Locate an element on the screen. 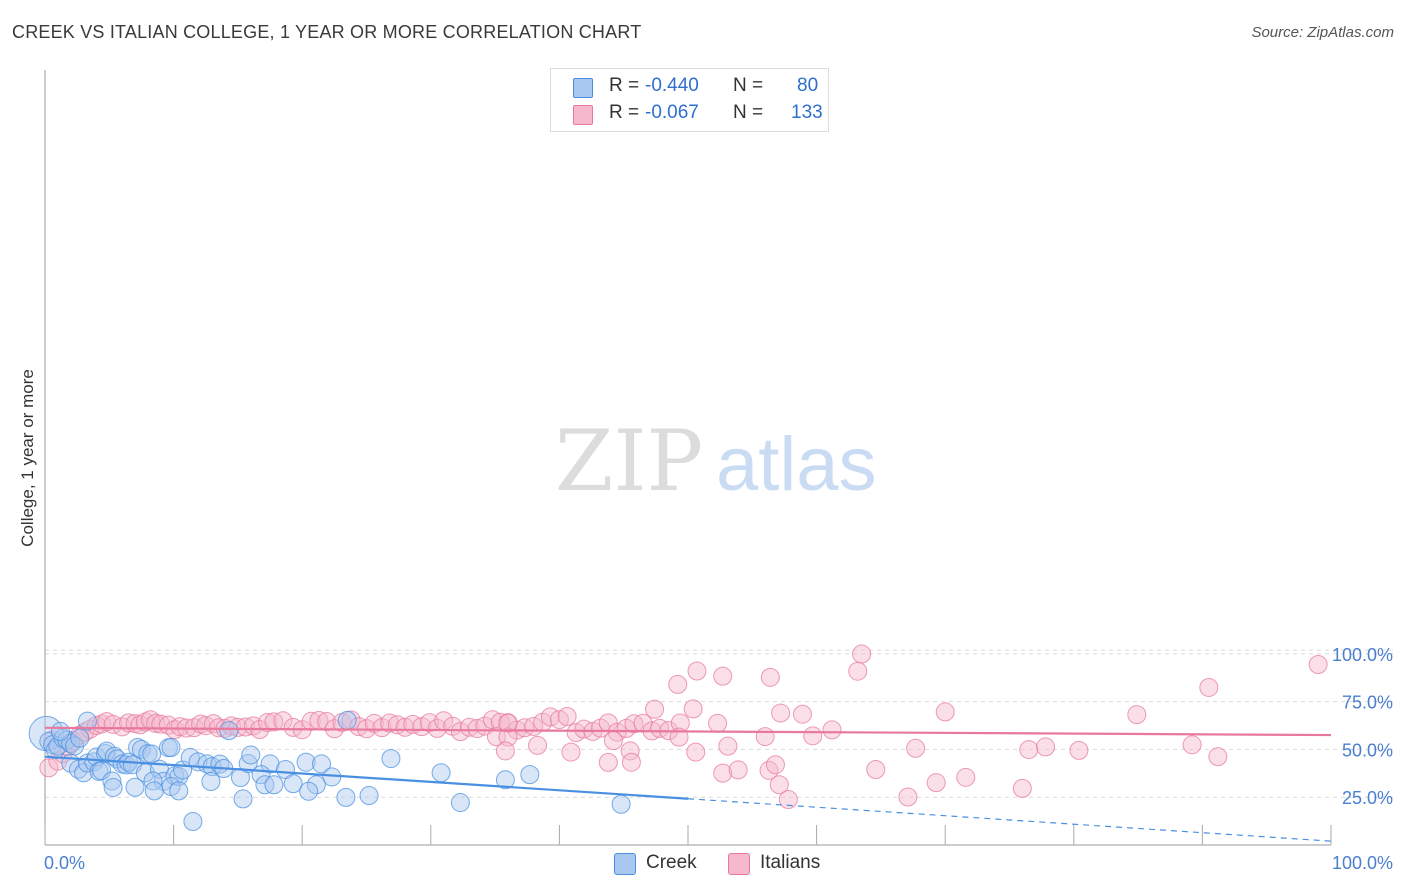 This screenshot has width=1406, height=892. y-tick-label: 25.0% is located at coordinates (1367, 798).